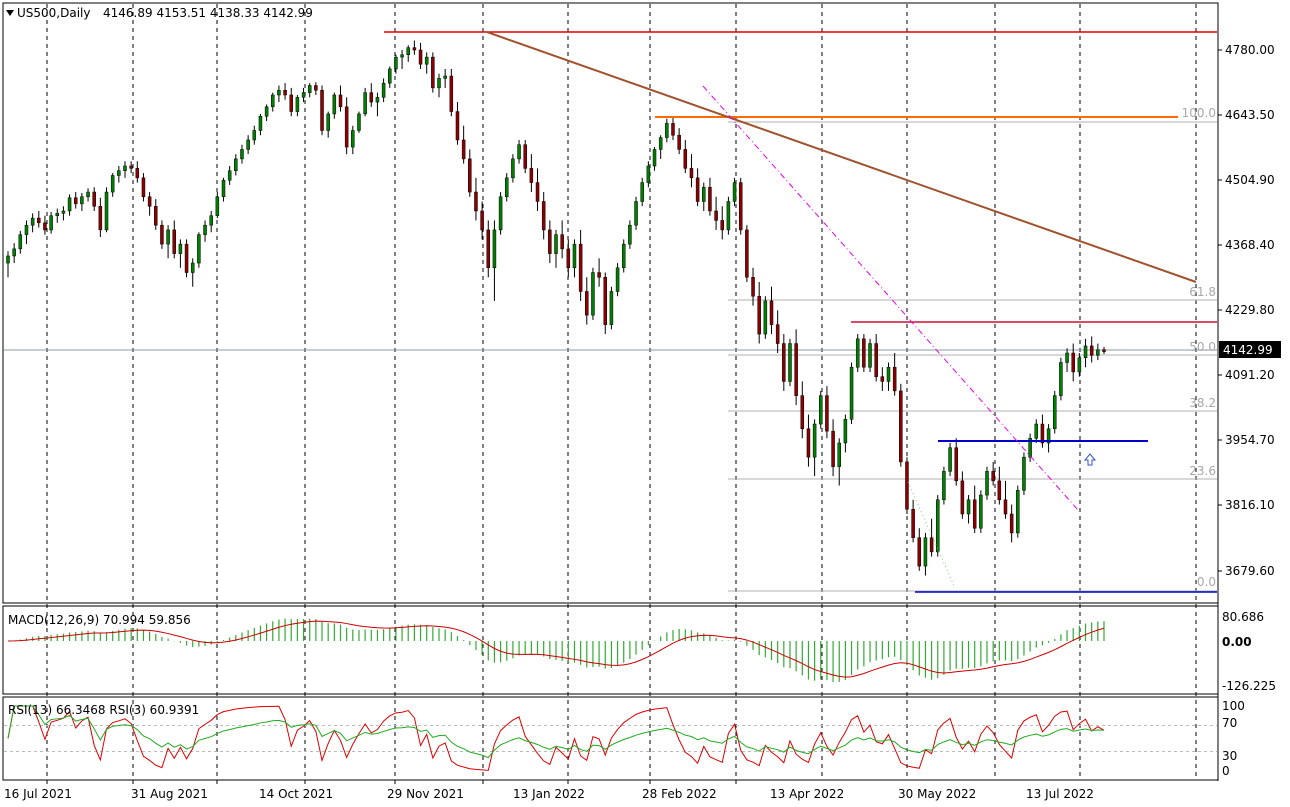  Describe the element at coordinates (99, 620) in the screenshot. I see `macd-title: MACD(12,26,9) 70.994 59.856` at that location.